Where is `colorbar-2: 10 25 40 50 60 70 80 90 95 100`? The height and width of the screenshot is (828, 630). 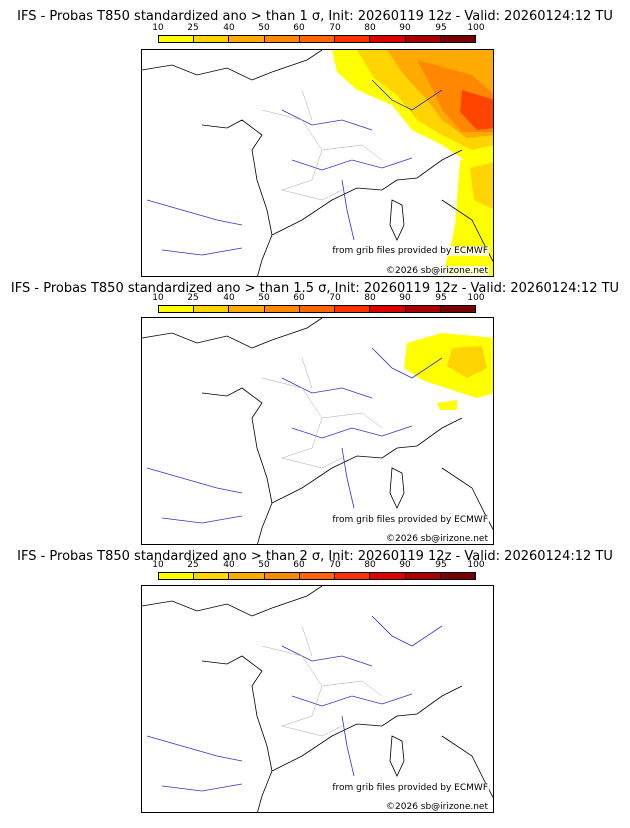
colorbar-2: 10 25 40 50 60 70 80 90 95 100 is located at coordinates (318, 304).